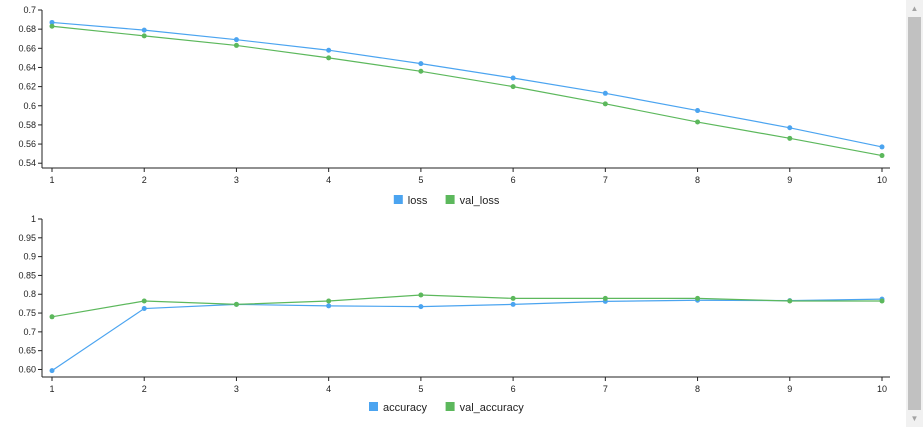 The image size is (923, 427). What do you see at coordinates (914, 418) in the screenshot?
I see `scroll-down-arrow-icon: ▼` at bounding box center [914, 418].